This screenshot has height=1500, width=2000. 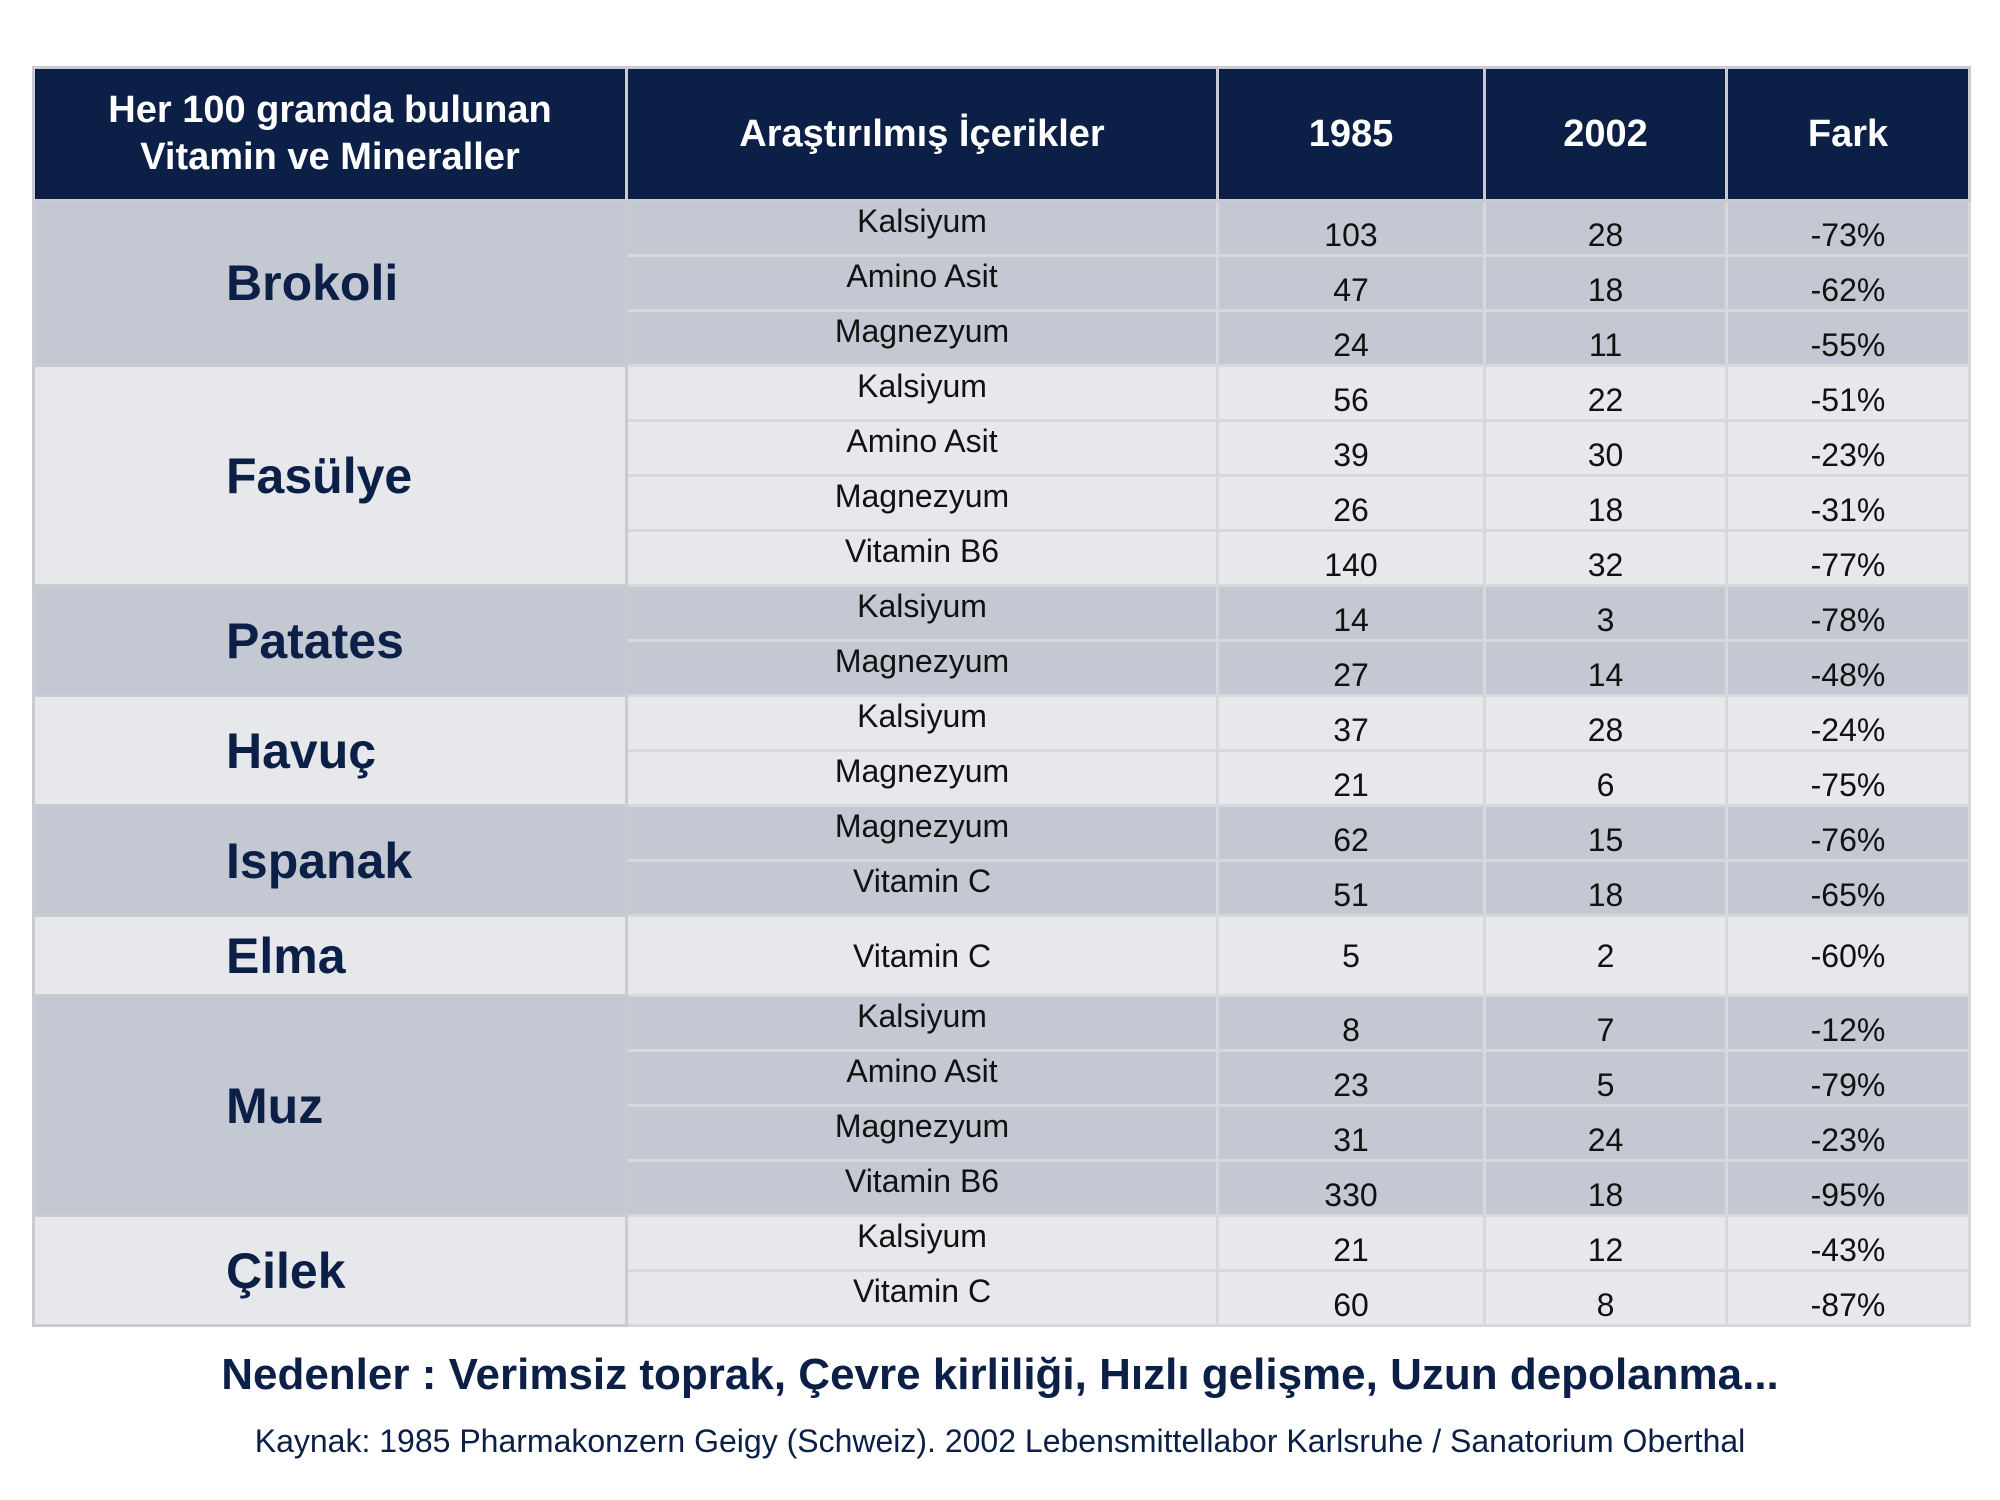 I want to click on diff-cell: -75%, so click(x=1848, y=778).